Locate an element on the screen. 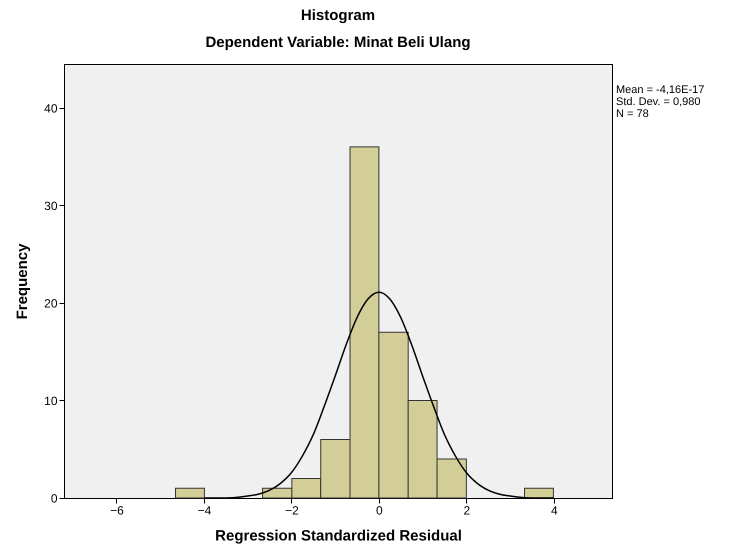 This screenshot has width=737, height=553. y-tick-label: 10 is located at coordinates (51, 401).